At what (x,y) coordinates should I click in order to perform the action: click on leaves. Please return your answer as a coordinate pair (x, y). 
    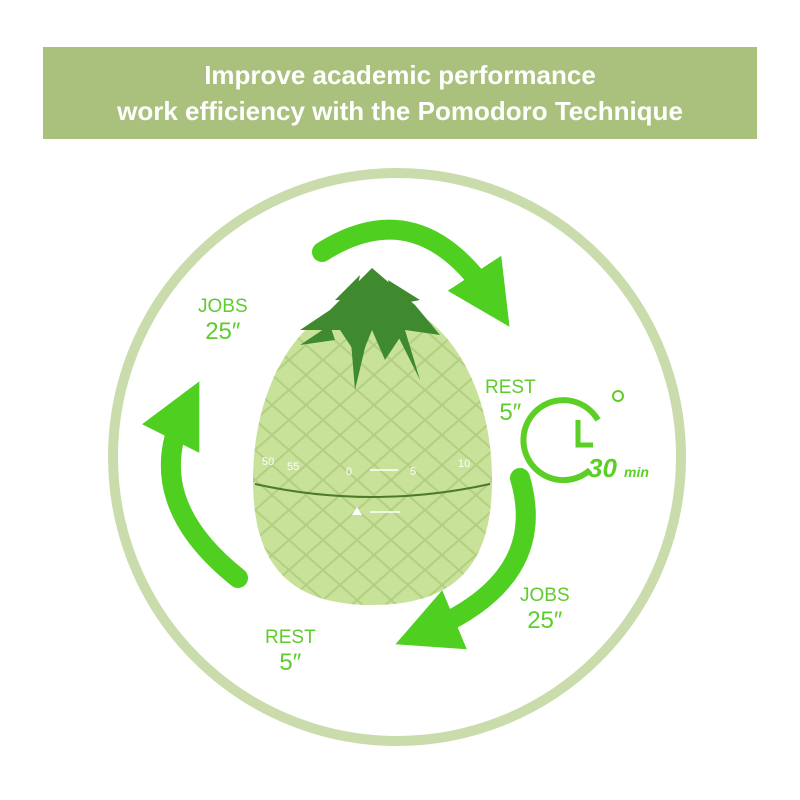
    Looking at the image, I should click on (370, 329).